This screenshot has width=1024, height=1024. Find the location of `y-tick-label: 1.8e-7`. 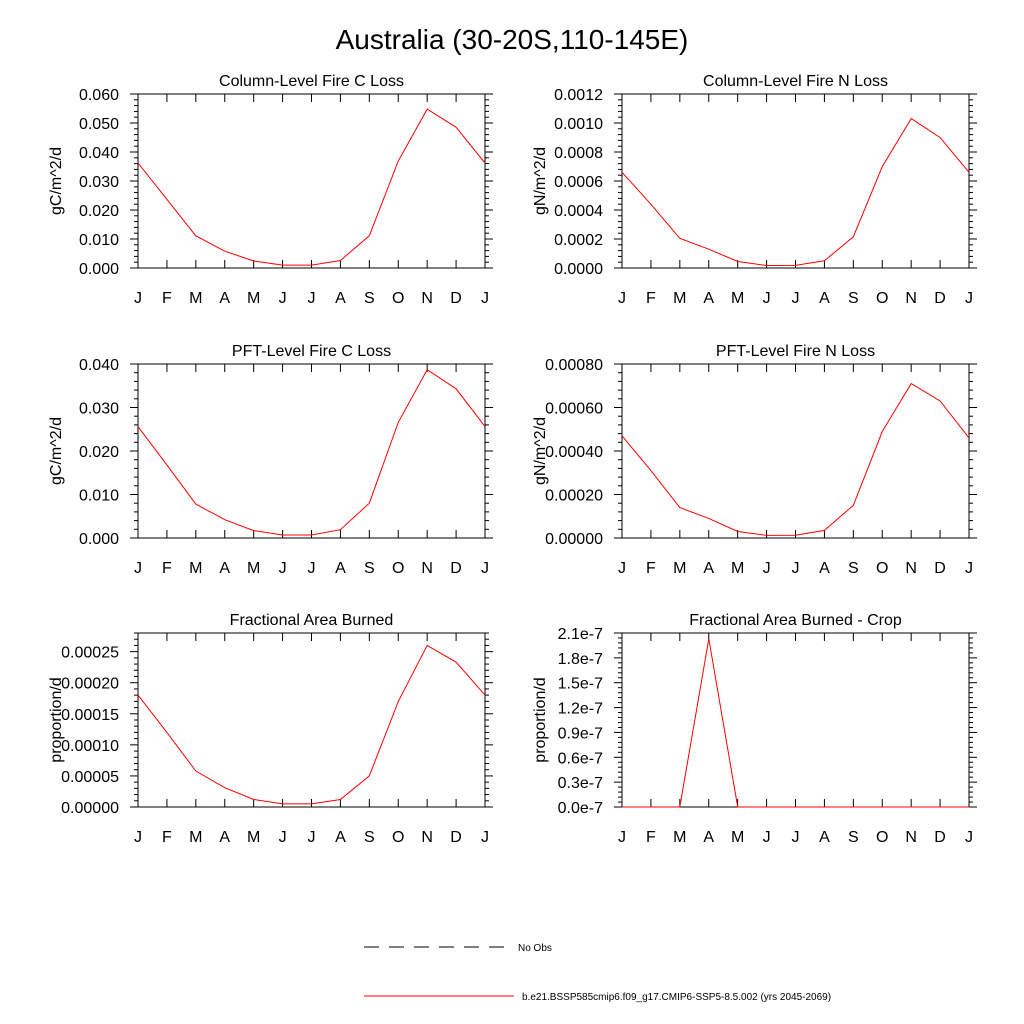

y-tick-label: 1.8e-7 is located at coordinates (580, 659).